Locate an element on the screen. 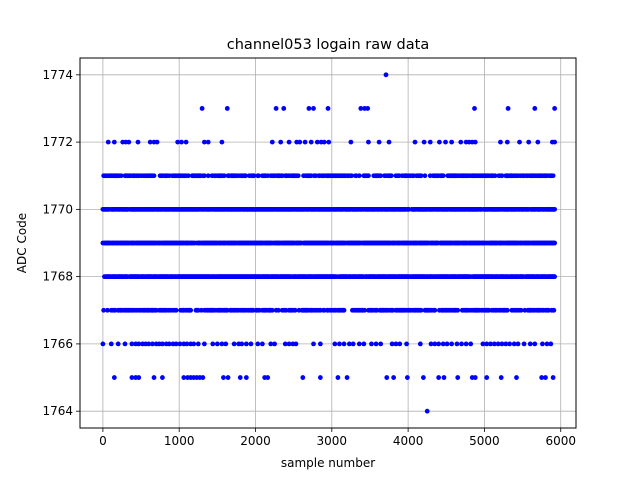 Image resolution: width=640 pixels, height=480 pixels. x-axis-ticks: 0 1000 2000 3000 4000 5000 6000 is located at coordinates (337, 438).